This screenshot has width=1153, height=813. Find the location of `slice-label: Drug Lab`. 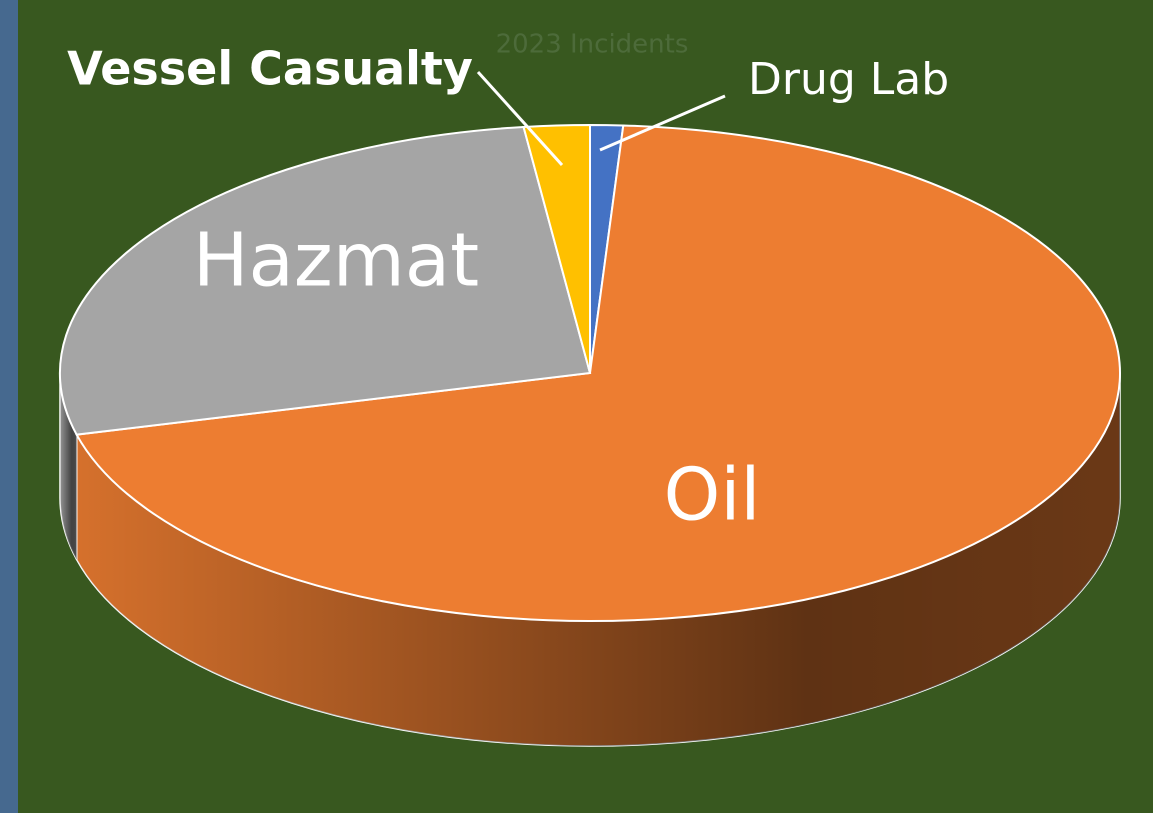

slice-label: Drug Lab is located at coordinates (848, 79).